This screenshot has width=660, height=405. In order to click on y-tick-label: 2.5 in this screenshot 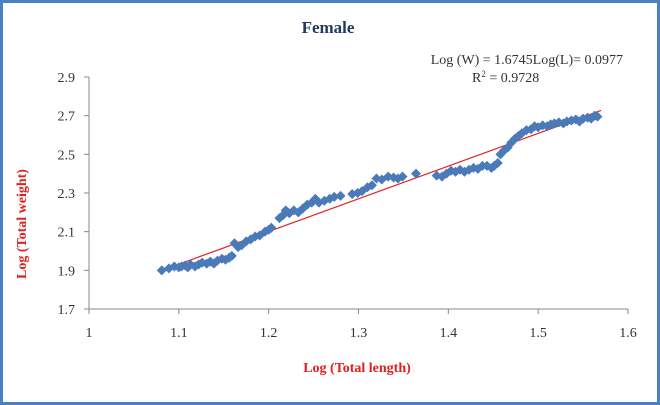, I will do `click(67, 155)`.